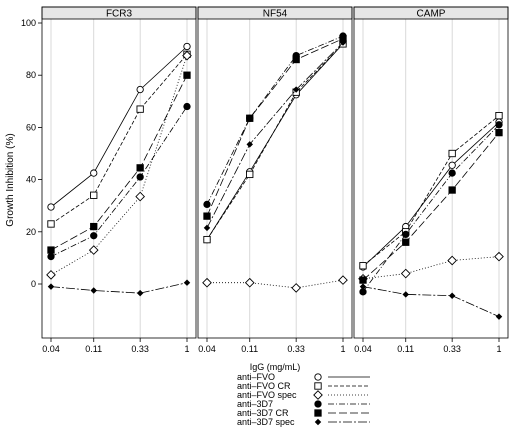 The width and height of the screenshot is (510, 433). Describe the element at coordinates (264, 386) in the screenshot. I see `legend-label-1: anti–FVO CR` at that location.